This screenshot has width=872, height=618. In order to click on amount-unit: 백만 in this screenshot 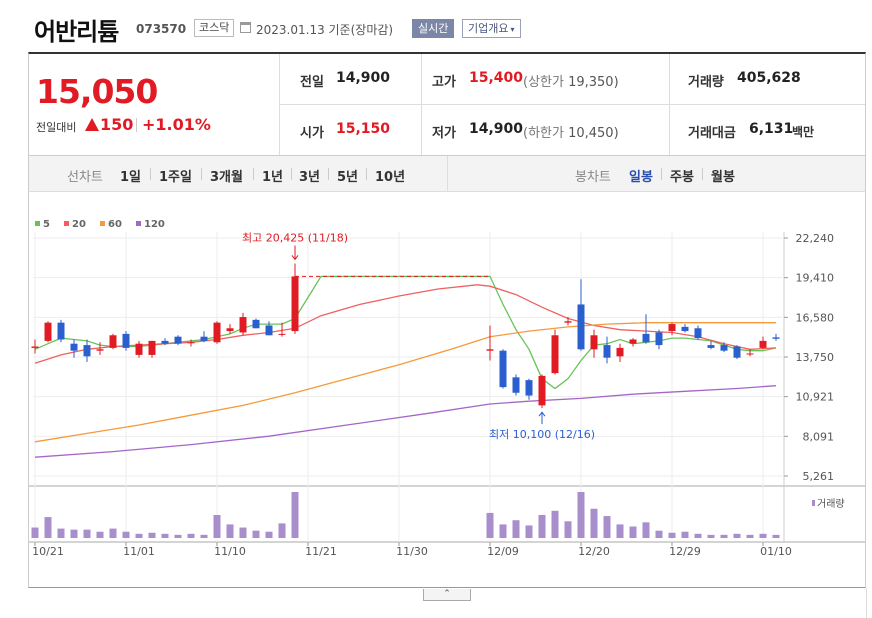, I will do `click(803, 132)`.